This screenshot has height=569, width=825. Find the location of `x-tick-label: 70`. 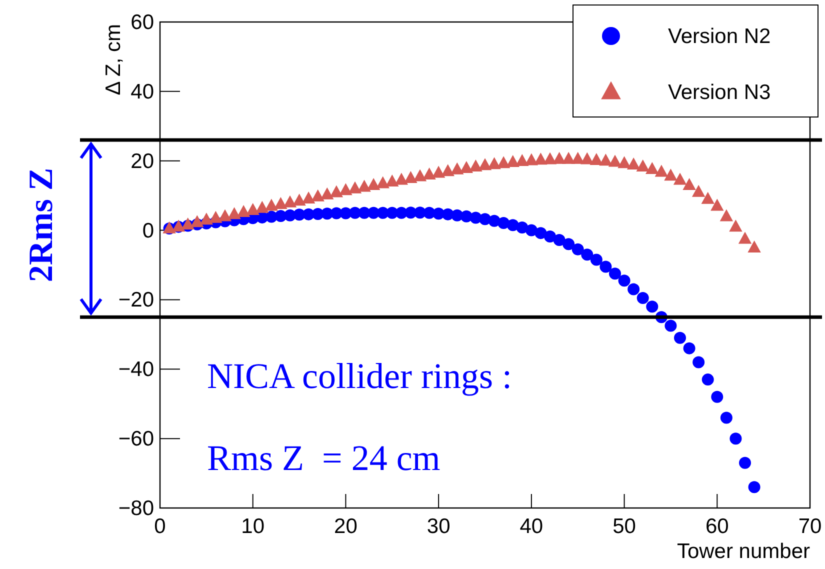

x-tick-label: 70 is located at coordinates (810, 526).